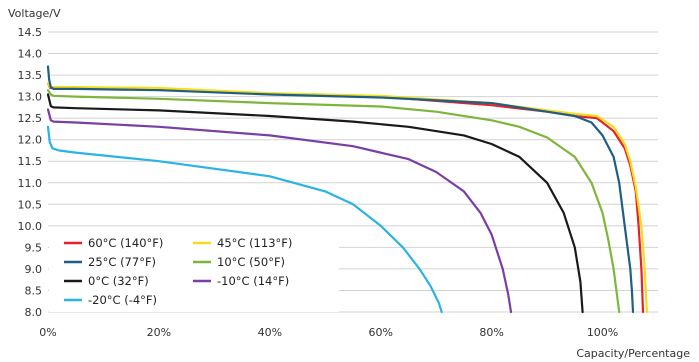  What do you see at coordinates (34, 269) in the screenshot?
I see `y-tick-label: 9.0` at bounding box center [34, 269].